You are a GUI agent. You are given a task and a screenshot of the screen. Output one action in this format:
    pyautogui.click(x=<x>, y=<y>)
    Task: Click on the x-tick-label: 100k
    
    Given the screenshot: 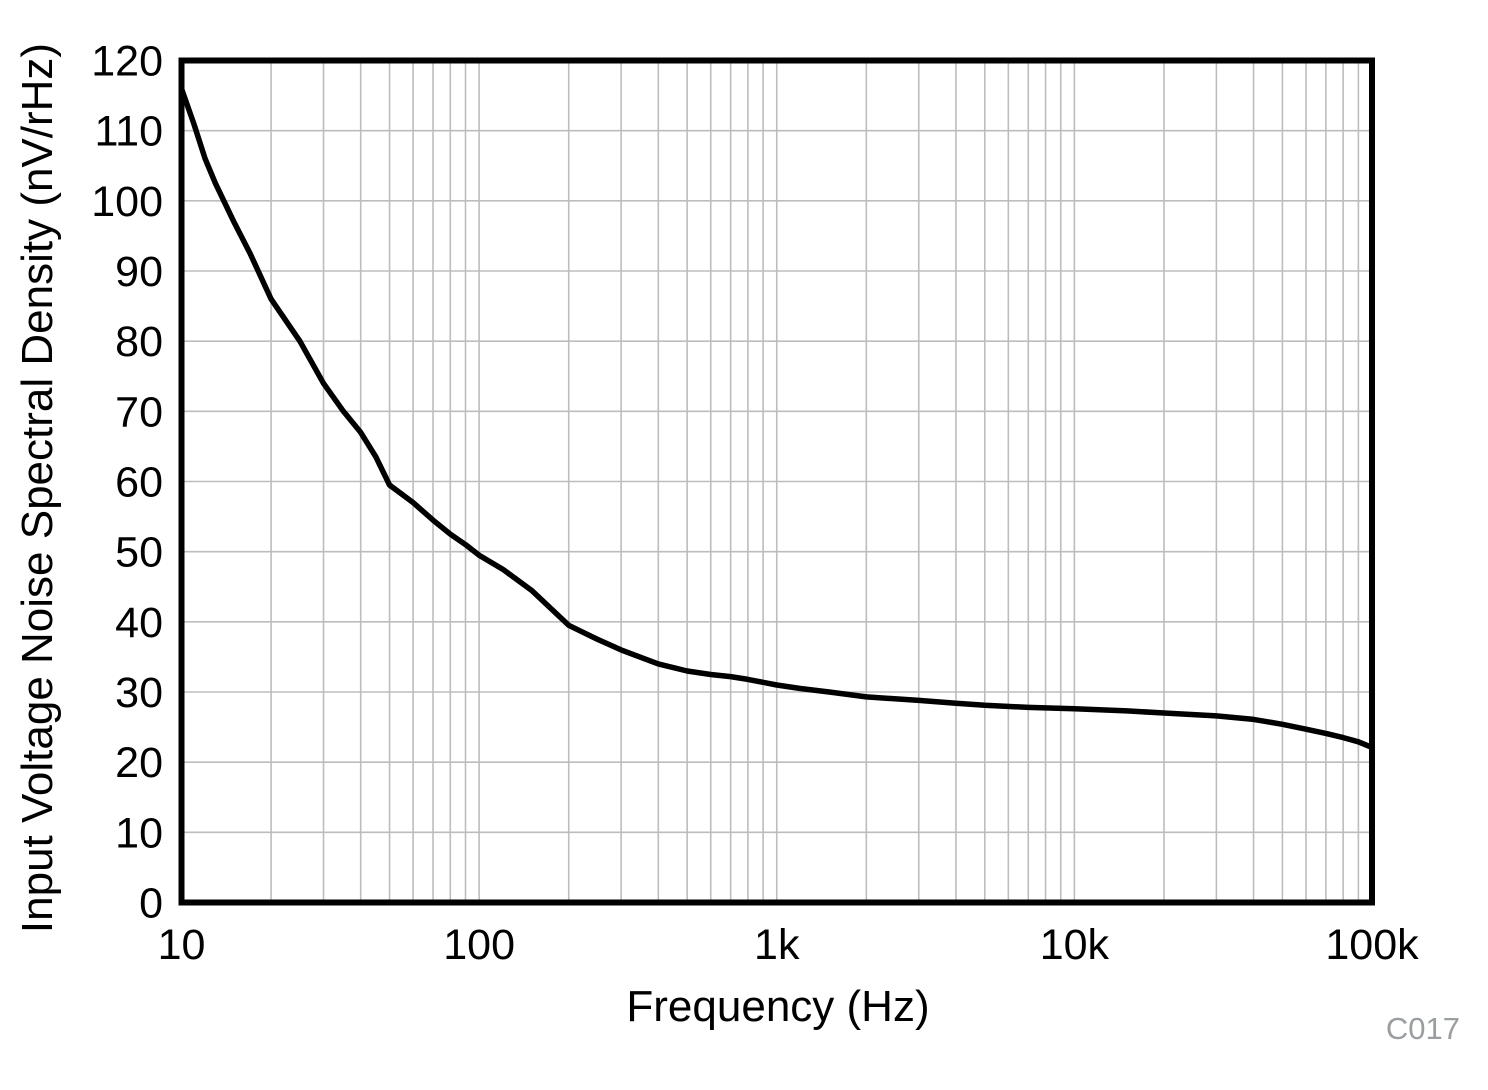 What is the action you would take?
    pyautogui.click(x=1372, y=945)
    